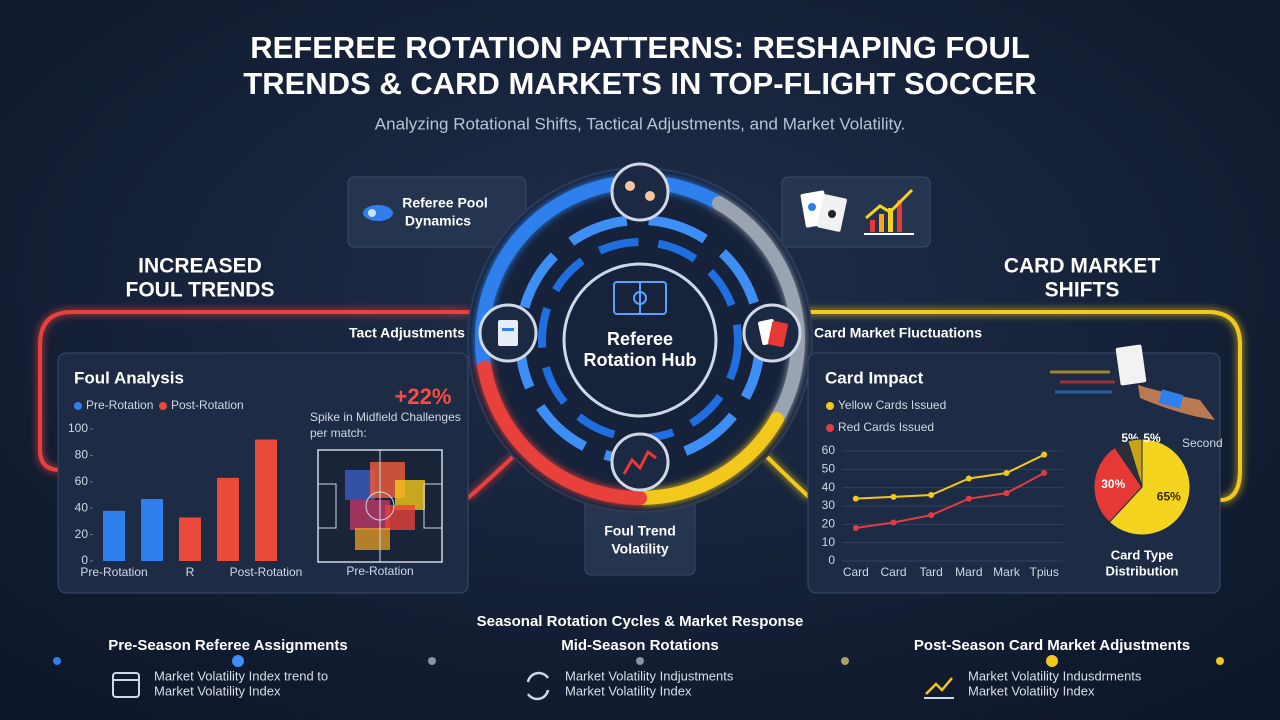 The width and height of the screenshot is (1280, 720). Describe the element at coordinates (1142, 554) in the screenshot. I see `pie-title: Card Type` at that location.